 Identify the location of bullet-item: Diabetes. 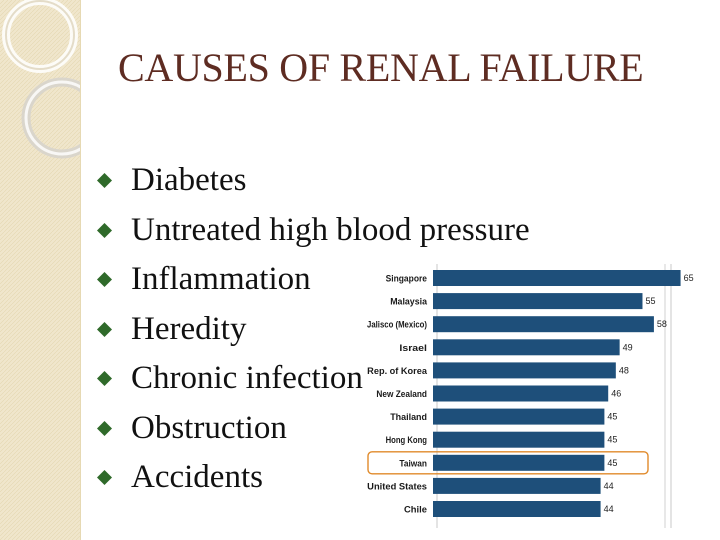
(312, 181).